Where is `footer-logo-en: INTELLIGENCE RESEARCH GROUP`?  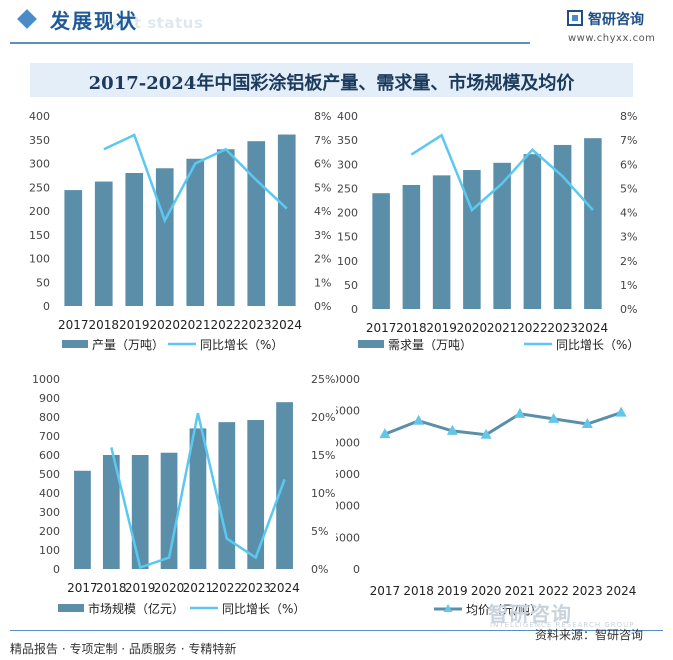 footer-logo-en: INTELLIGENCE RESEARCH GROUP is located at coordinates (562, 625).